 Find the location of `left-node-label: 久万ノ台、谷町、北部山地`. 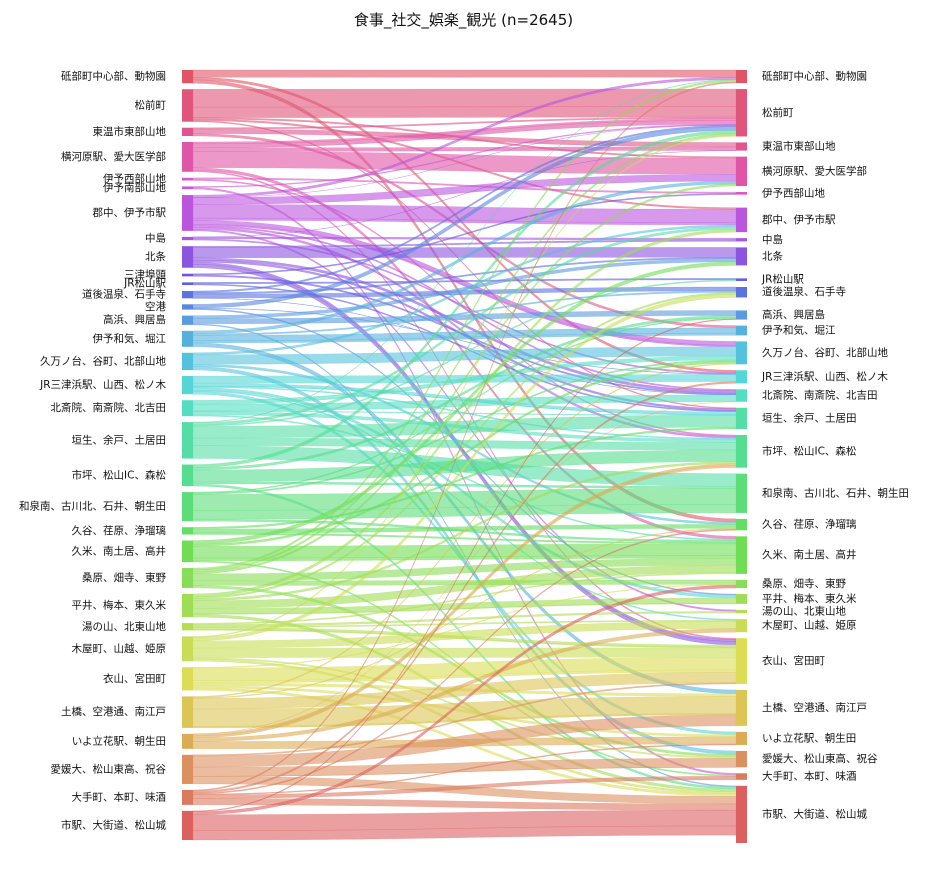

left-node-label: 久万ノ台、谷町、北部山地 is located at coordinates (103, 360).